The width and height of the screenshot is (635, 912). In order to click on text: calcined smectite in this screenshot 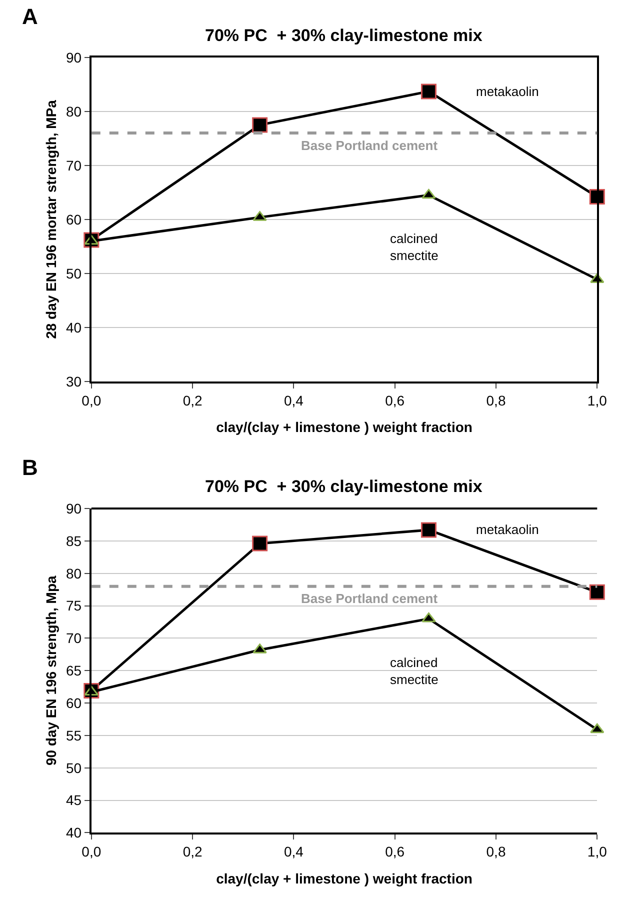, I will do `click(414, 247)`.